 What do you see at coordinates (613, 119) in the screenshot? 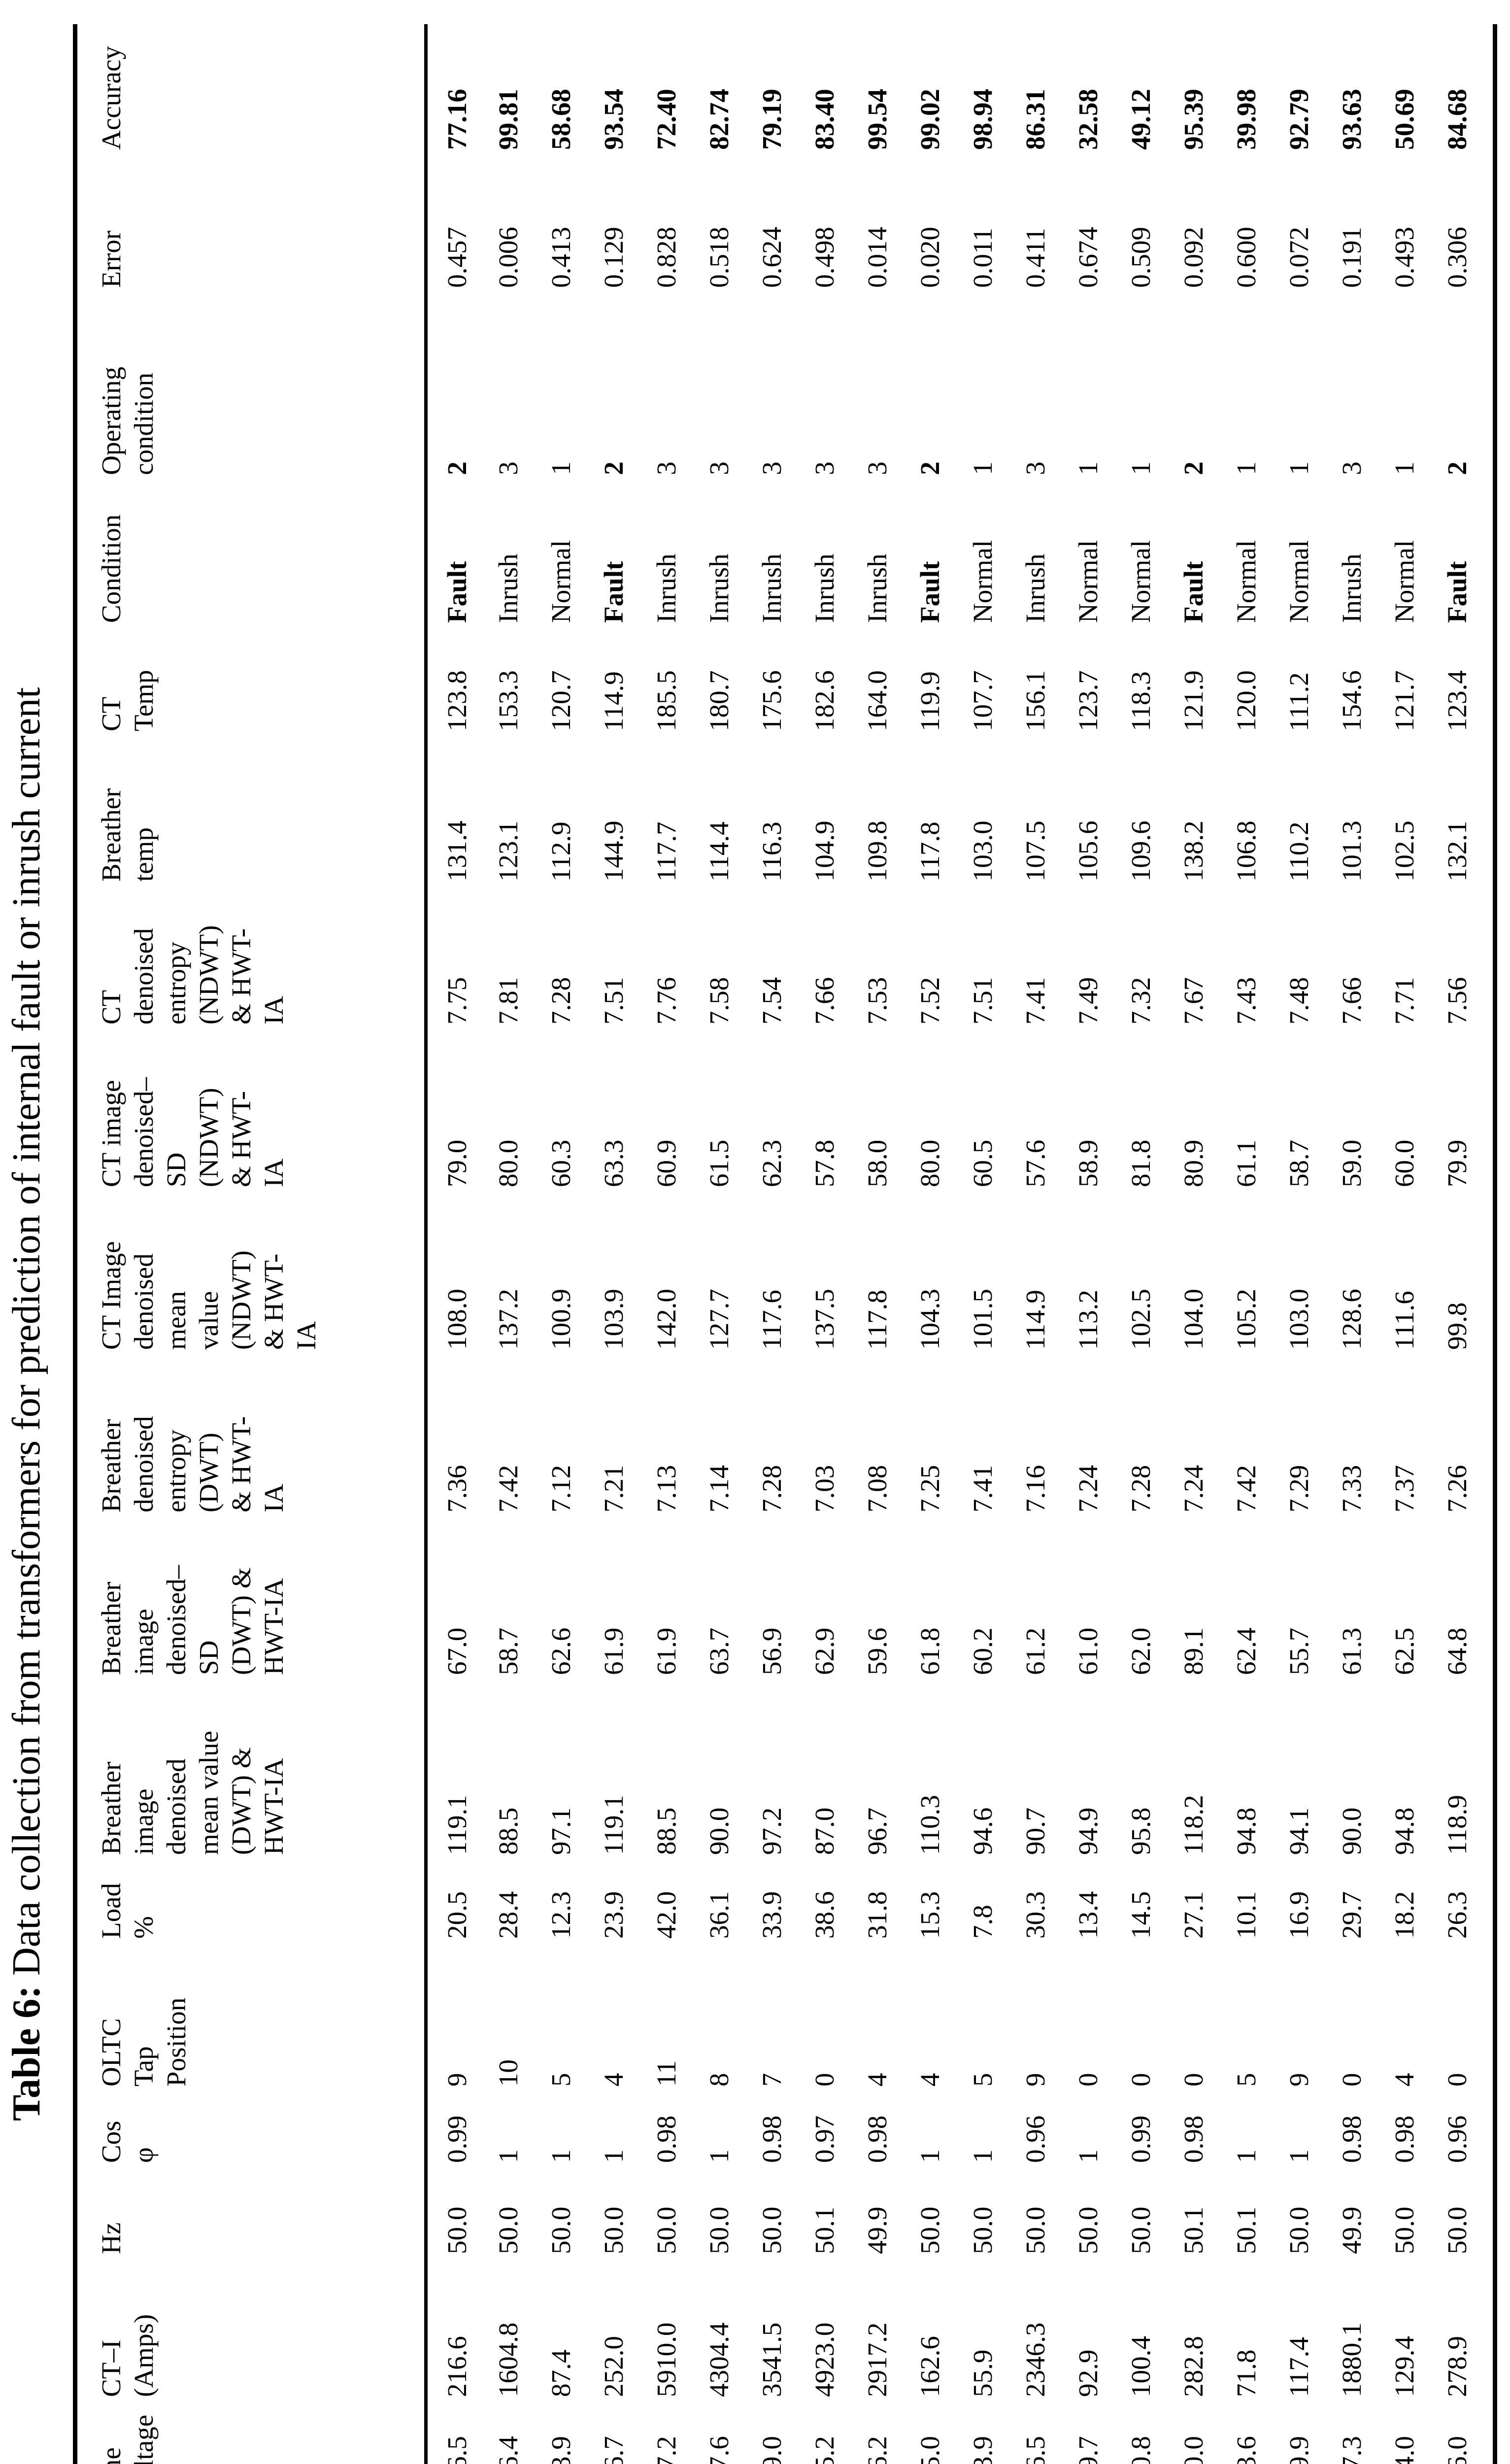
I see `cell-r4-accuracy: 93.54` at bounding box center [613, 119].